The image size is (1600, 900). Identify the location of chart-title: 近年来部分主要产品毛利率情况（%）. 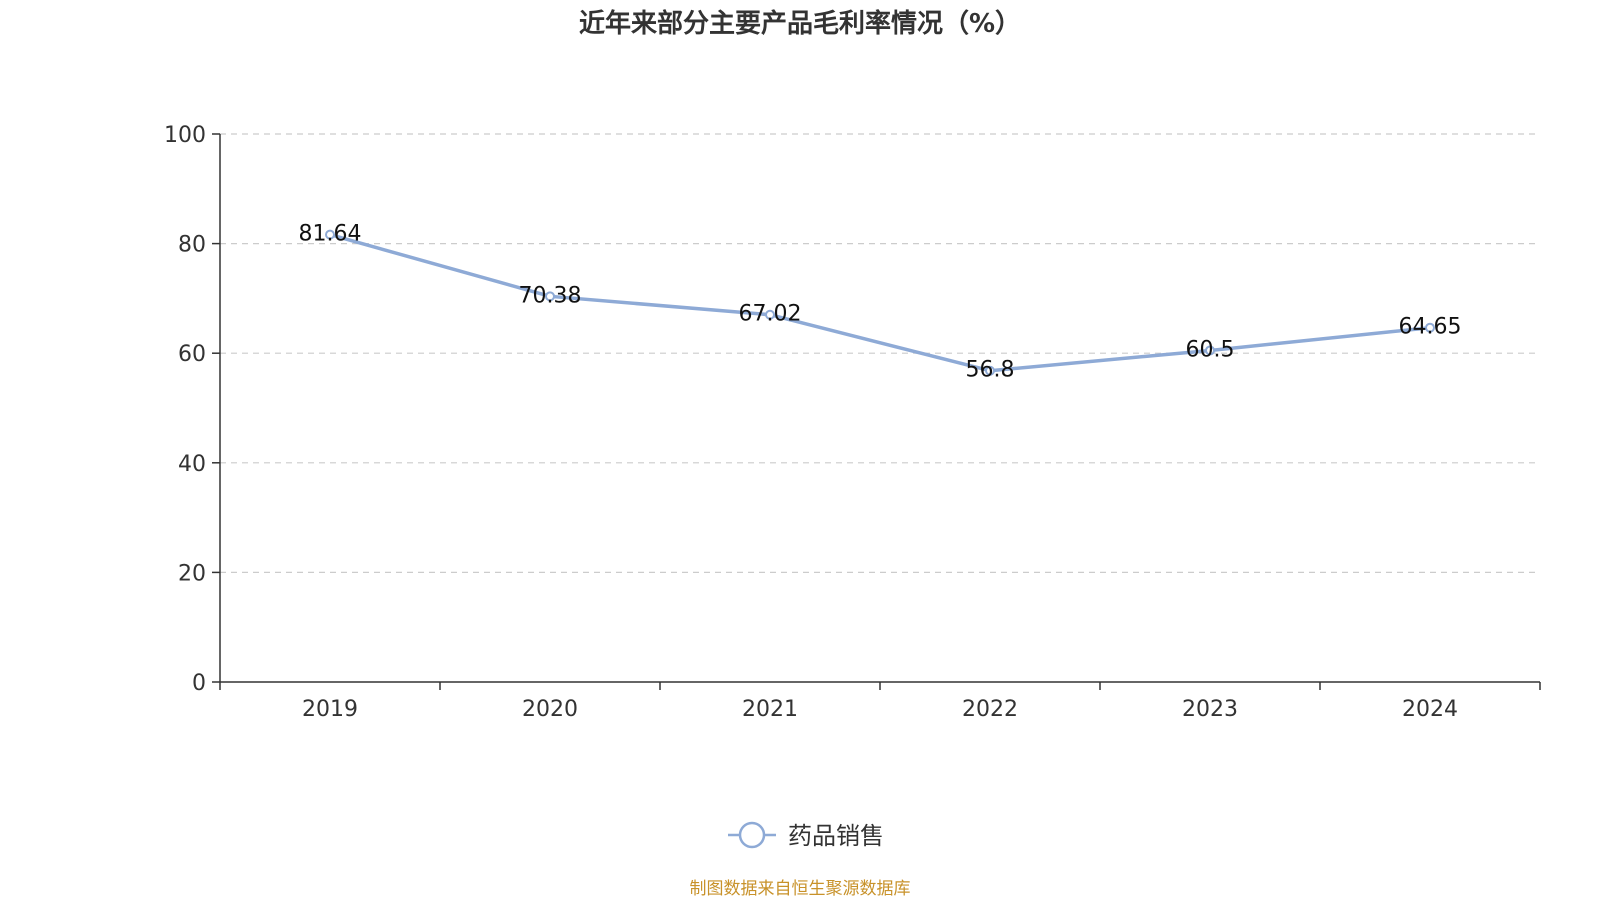
(800, 24).